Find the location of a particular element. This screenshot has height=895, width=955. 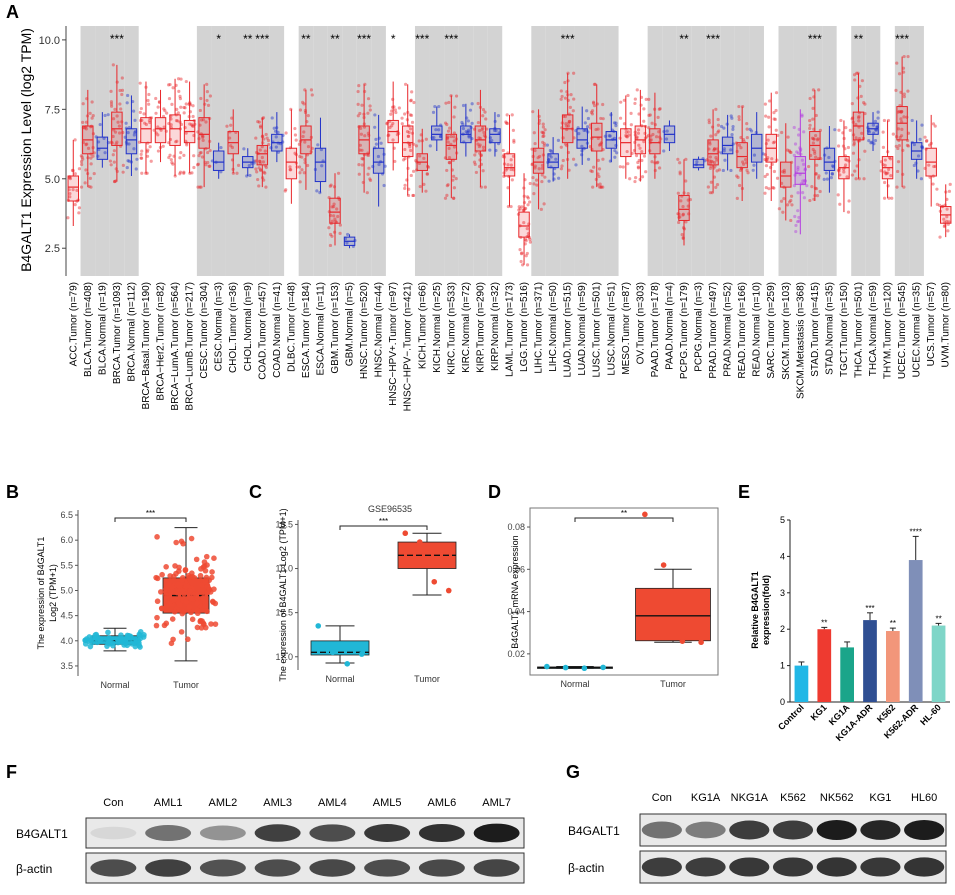

panel-a-category-label: PCPG.Normal (n=3) is located at coordinates (699, 327).